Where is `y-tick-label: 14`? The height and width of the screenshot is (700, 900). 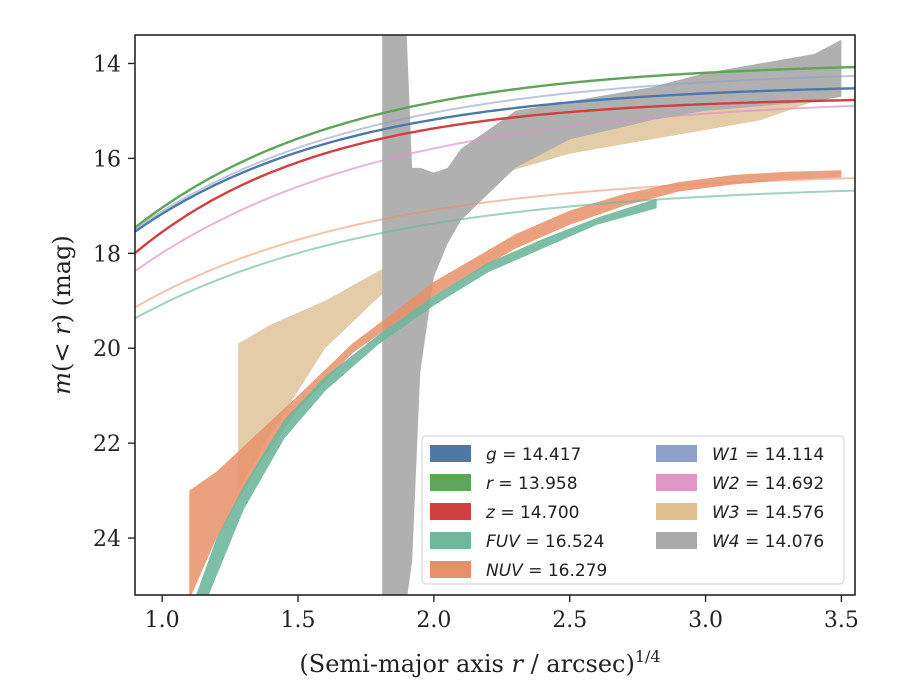 y-tick-label: 14 is located at coordinates (107, 64).